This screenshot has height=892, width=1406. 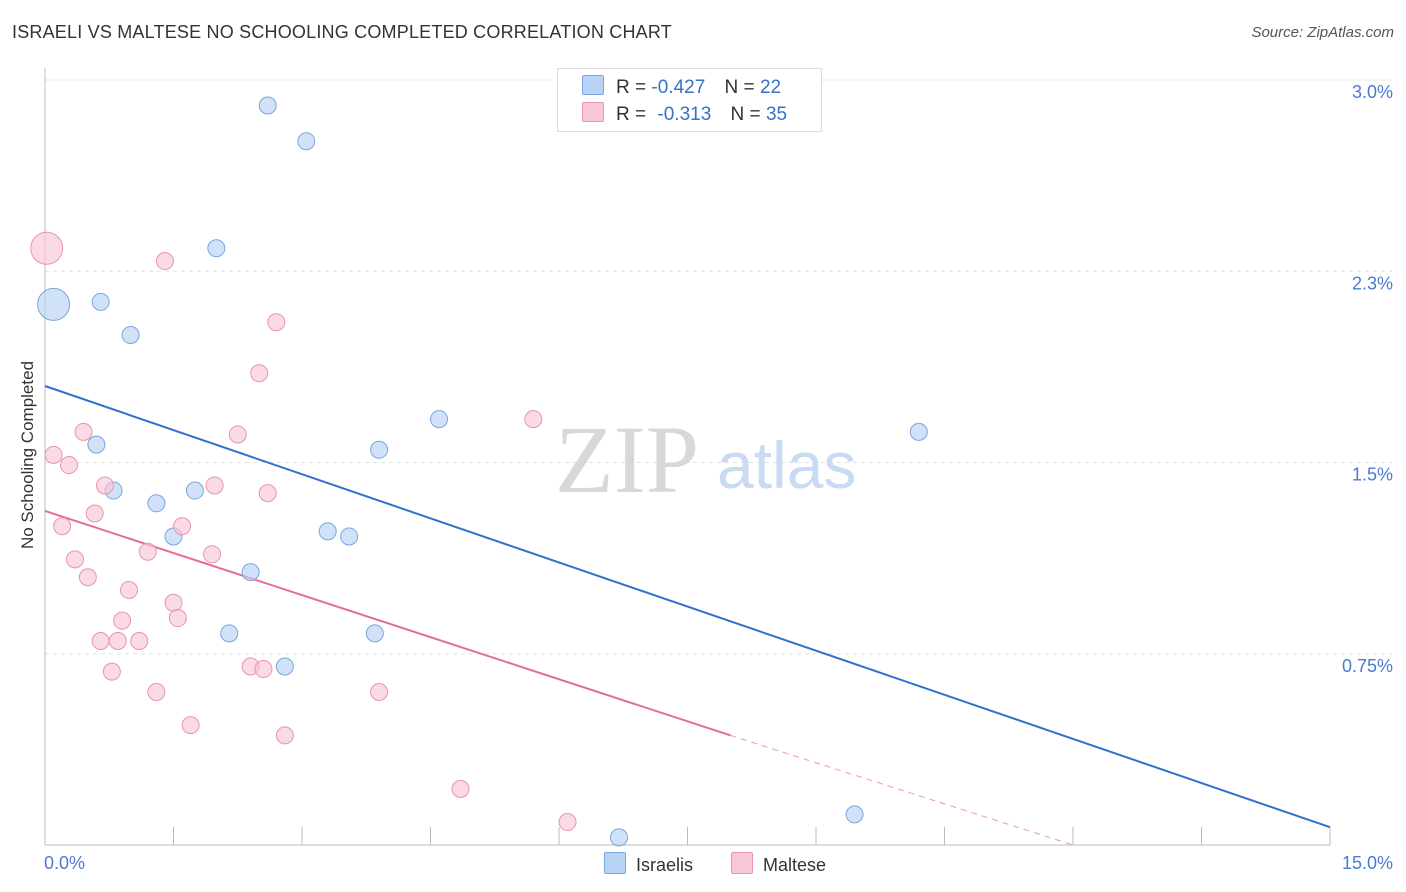 What do you see at coordinates (776, 114) in the screenshot?
I see `n-value: 35` at bounding box center [776, 114].